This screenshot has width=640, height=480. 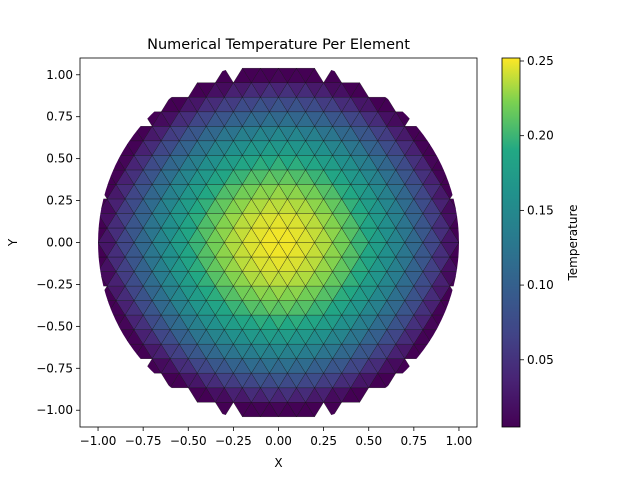 I want to click on x-tick-label: −0.25, so click(x=233, y=441).